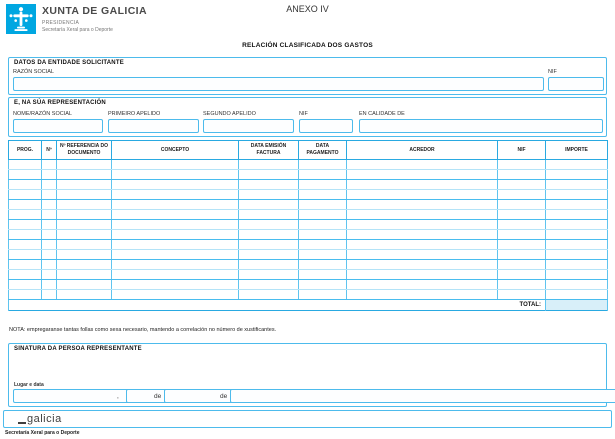  Describe the element at coordinates (422, 396) in the screenshot. I see `year-field` at that location.